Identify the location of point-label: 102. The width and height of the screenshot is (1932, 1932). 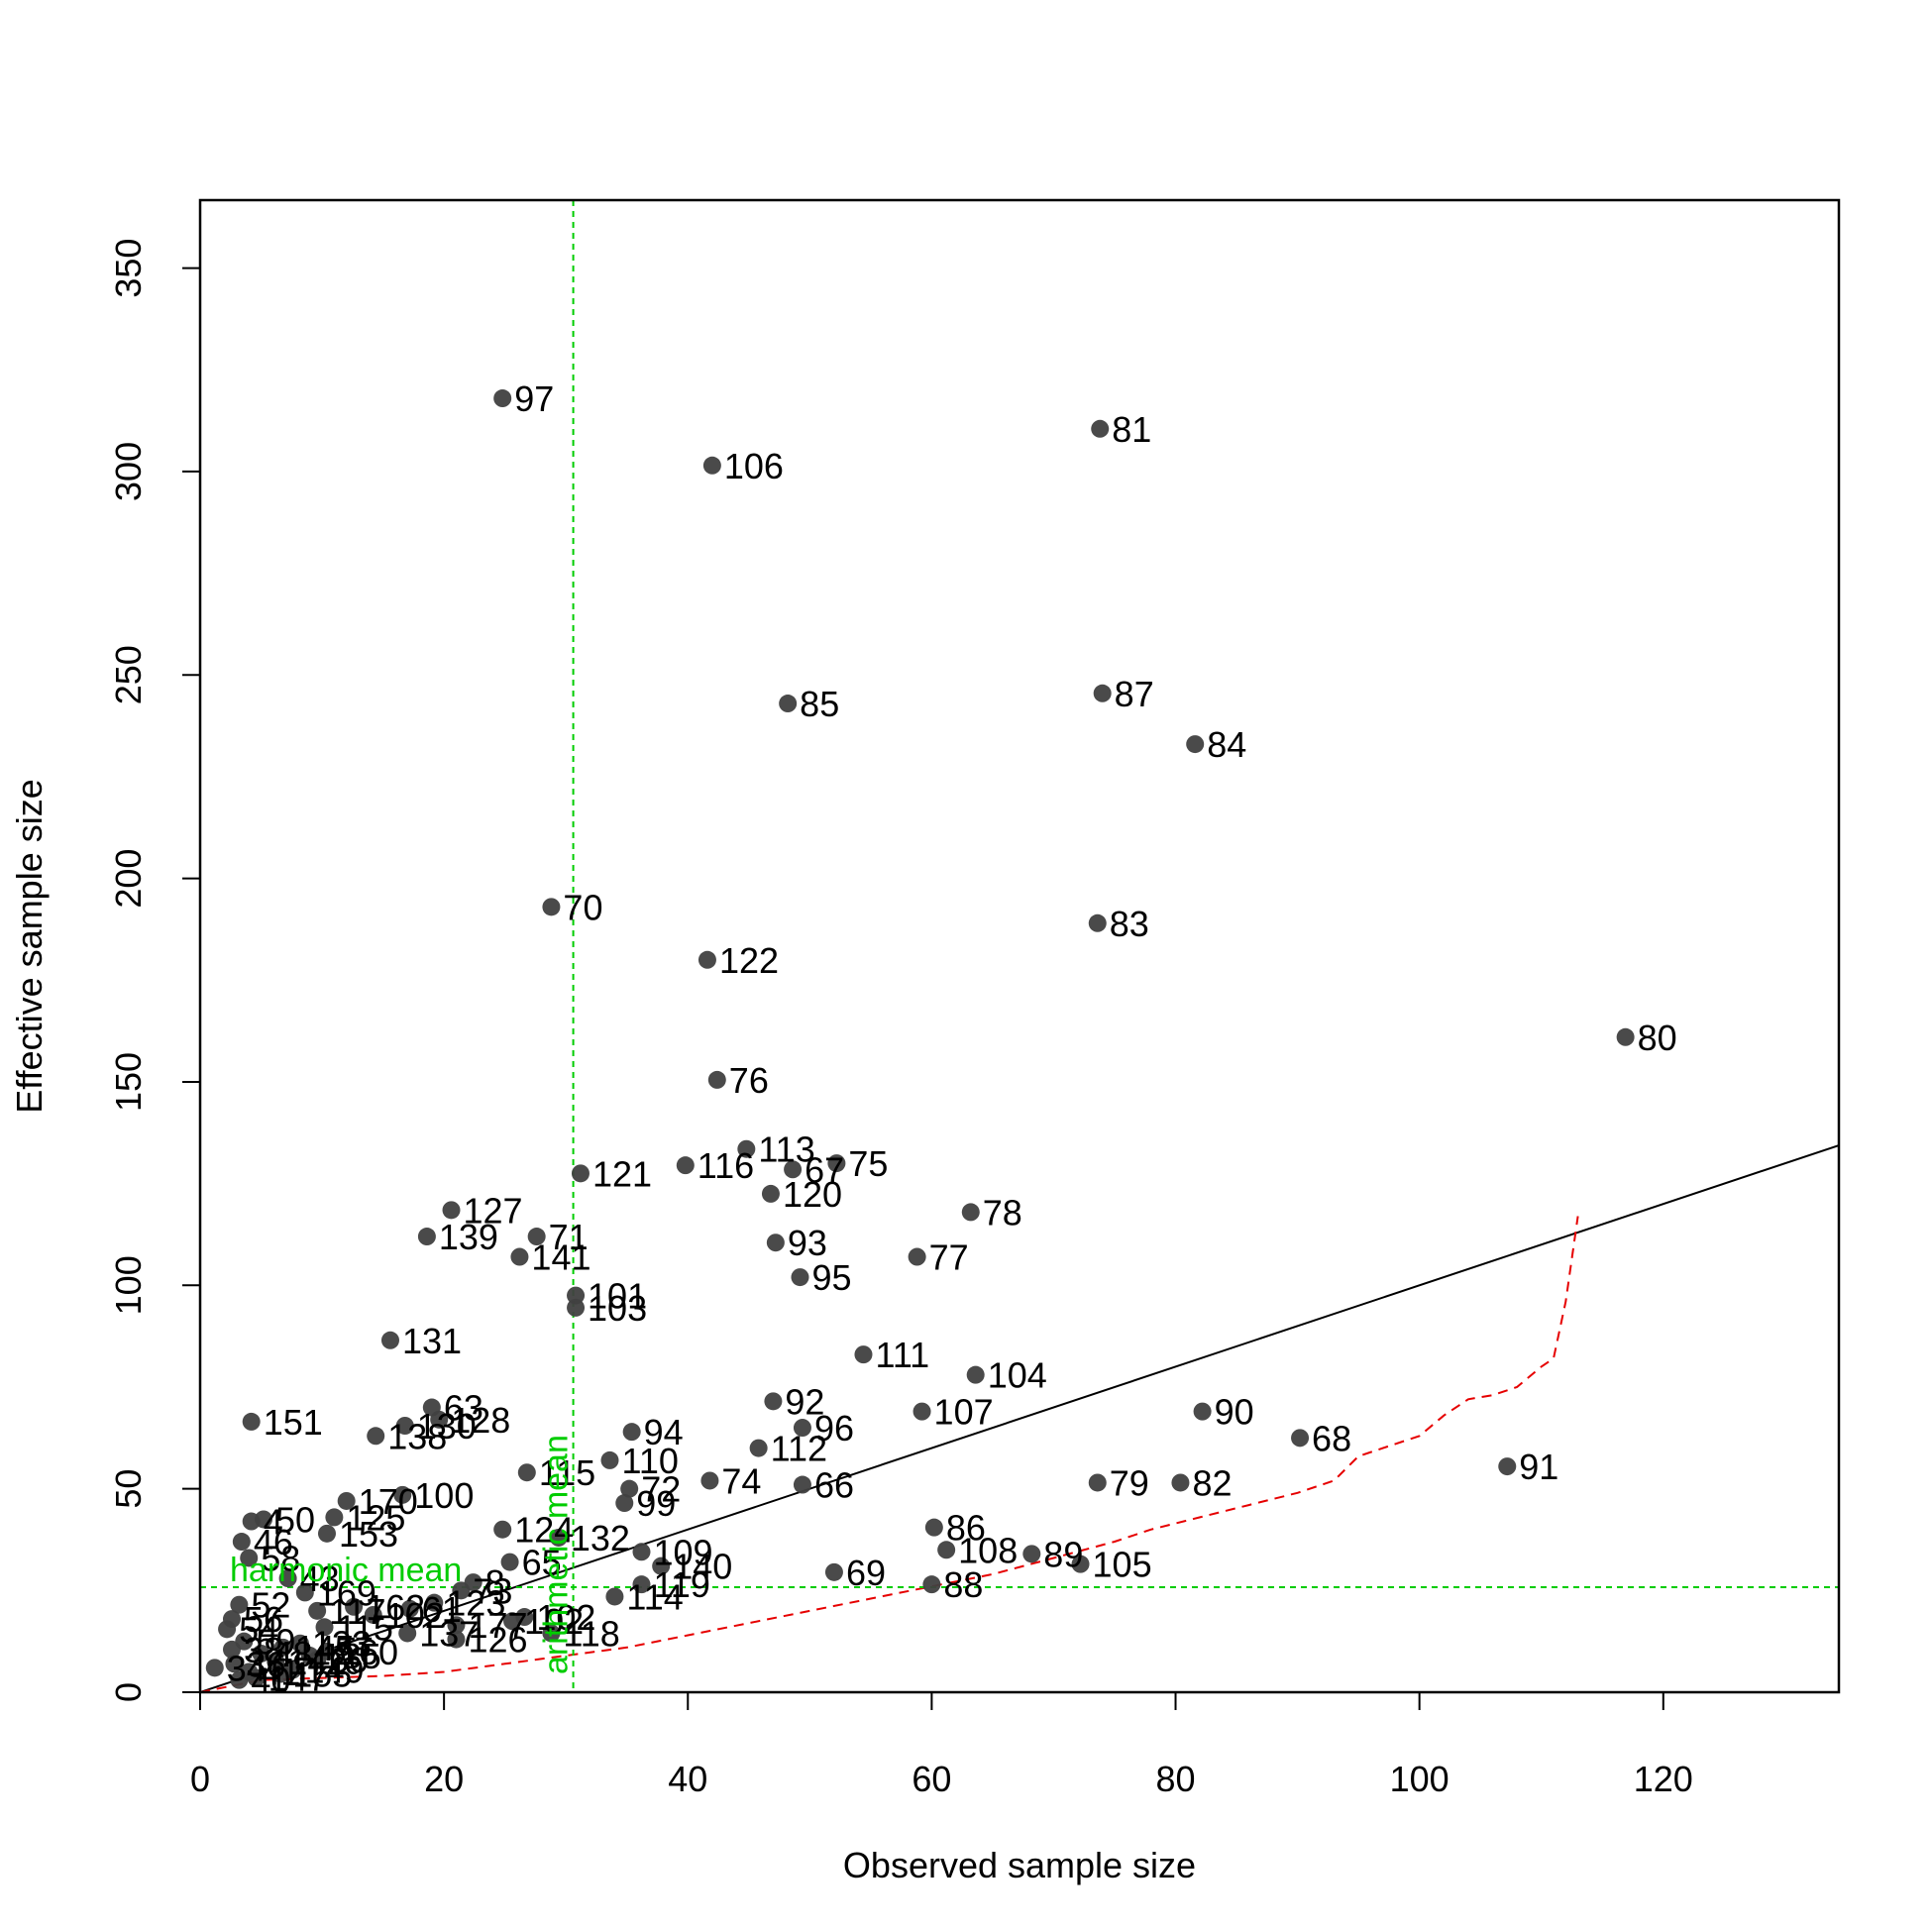
(415, 1616).